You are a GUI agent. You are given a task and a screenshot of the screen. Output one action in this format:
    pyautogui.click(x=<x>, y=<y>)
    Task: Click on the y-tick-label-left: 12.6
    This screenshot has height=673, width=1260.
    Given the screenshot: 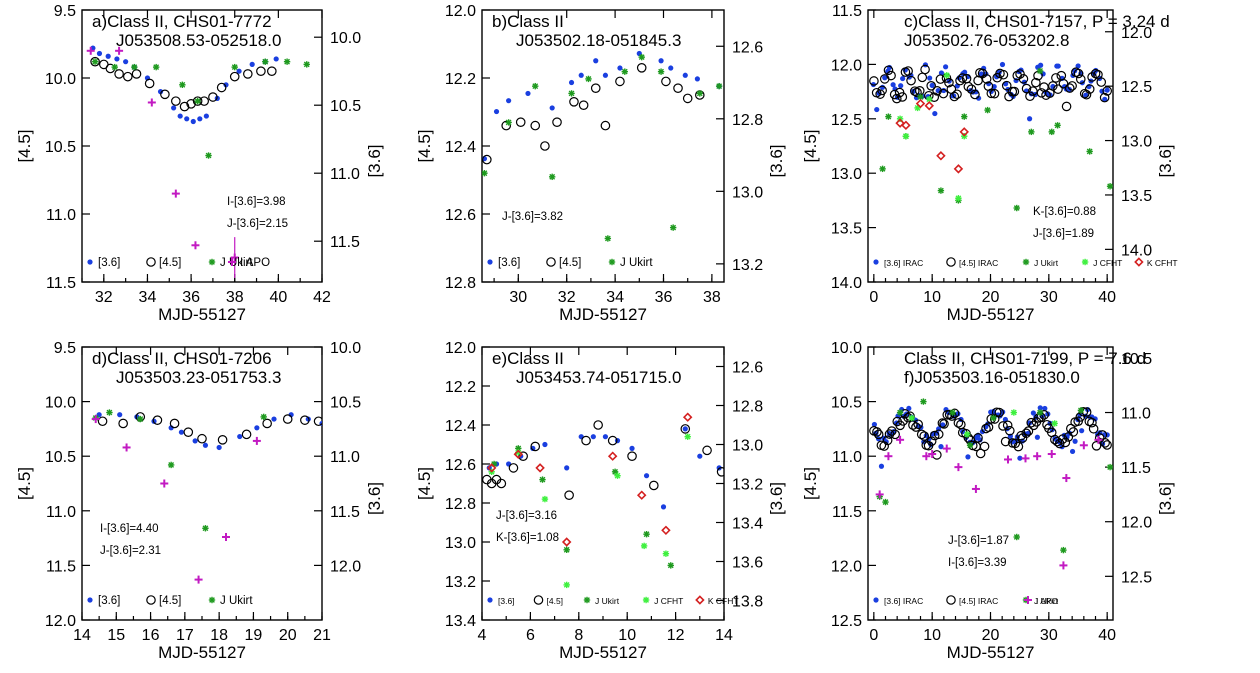 What is the action you would take?
    pyautogui.click(x=460, y=215)
    